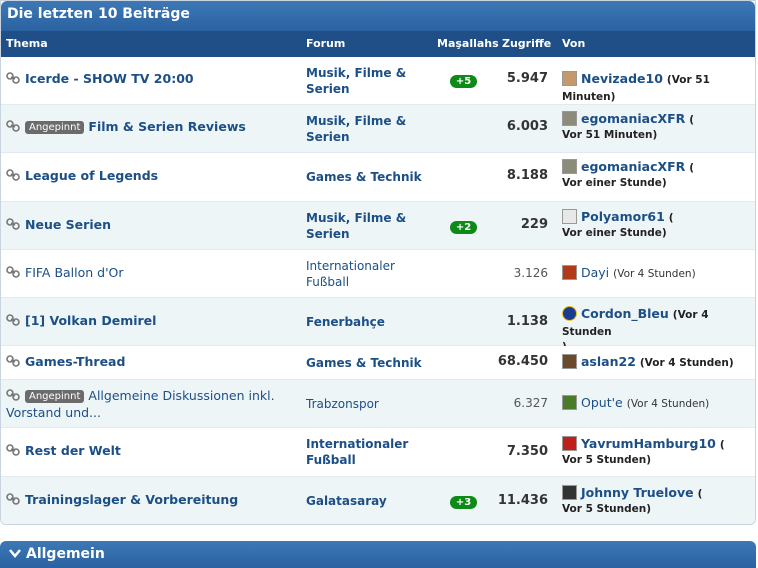 The height and width of the screenshot is (568, 758). What do you see at coordinates (167, 126) in the screenshot?
I see `thread-title-link: Film & Serien Reviews` at bounding box center [167, 126].